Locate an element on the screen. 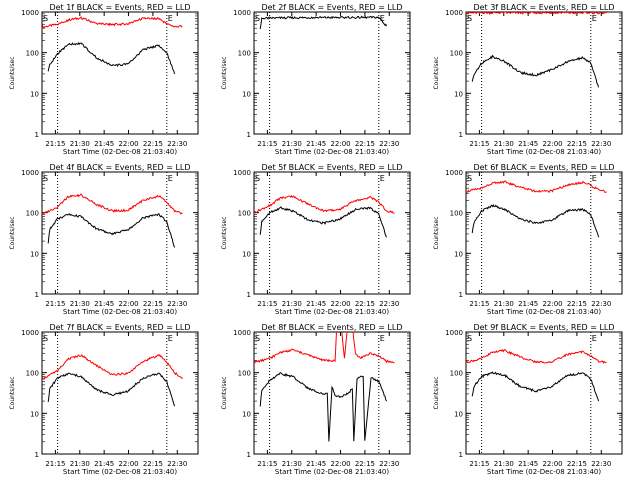  panel-title: Det 5f BLACK = Events, RED = LLD is located at coordinates (331, 167).